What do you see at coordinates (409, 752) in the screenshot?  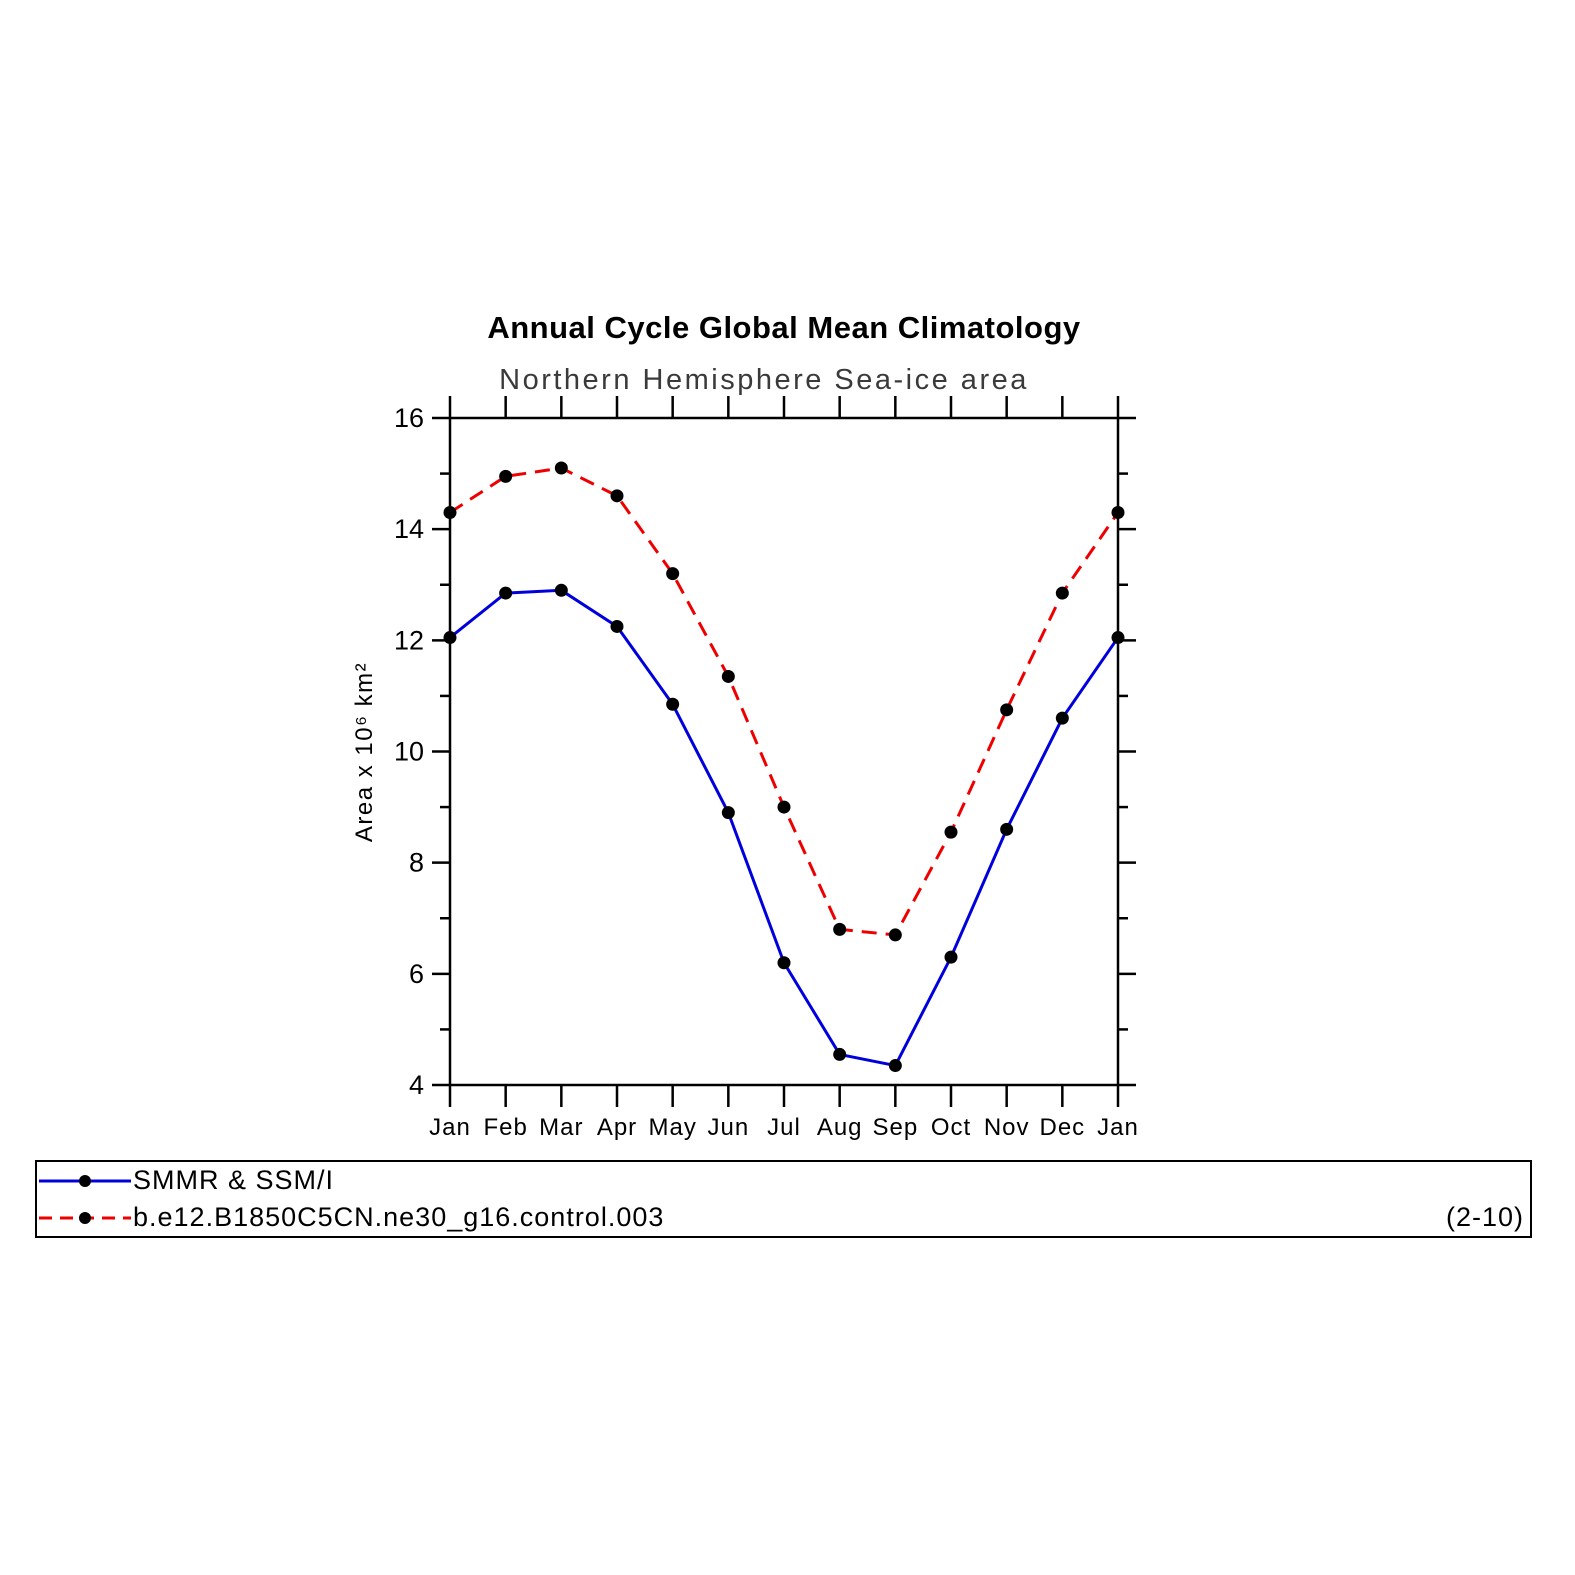 I see `y-tick-label: 10` at bounding box center [409, 752].